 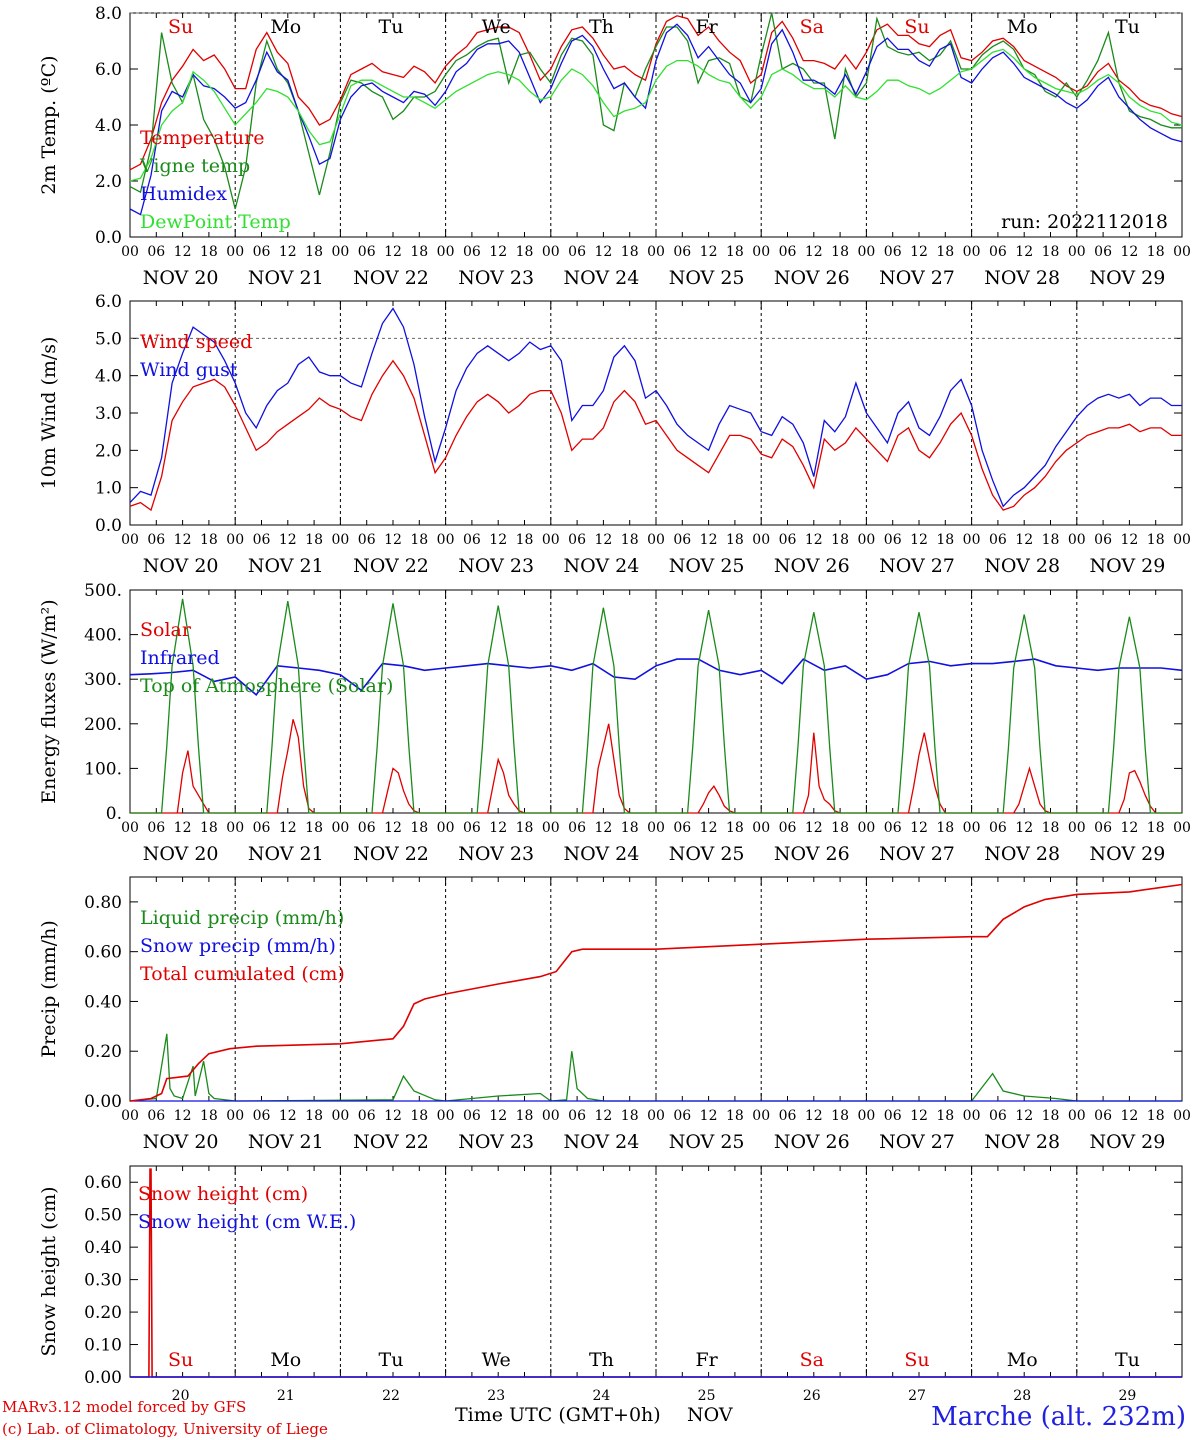 What do you see at coordinates (812, 27) in the screenshot?
I see `weekday-label-top: Sa` at bounding box center [812, 27].